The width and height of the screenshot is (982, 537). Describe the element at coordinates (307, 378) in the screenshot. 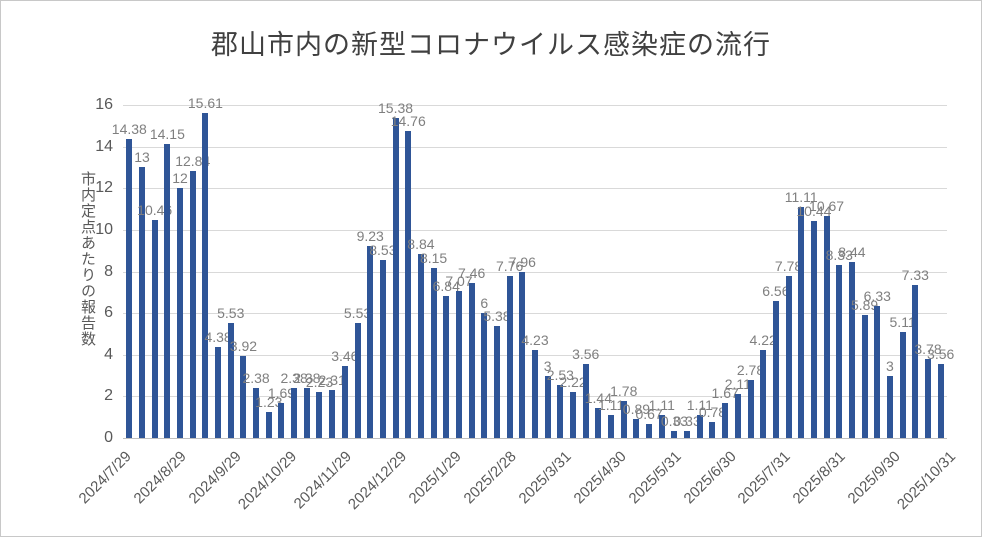

I see `bar-value-label: 2.38` at that location.